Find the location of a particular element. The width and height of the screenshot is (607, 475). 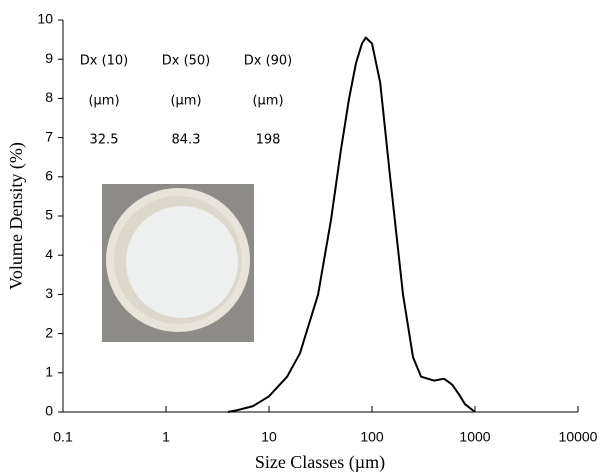

dx-header: Dx (50) is located at coordinates (186, 61).